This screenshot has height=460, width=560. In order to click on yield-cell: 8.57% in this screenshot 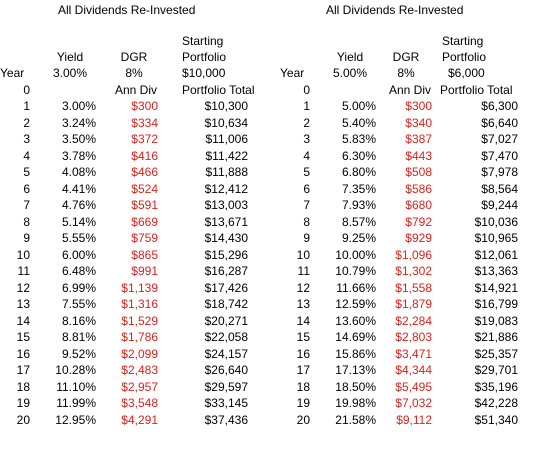, I will do `click(358, 222)`.